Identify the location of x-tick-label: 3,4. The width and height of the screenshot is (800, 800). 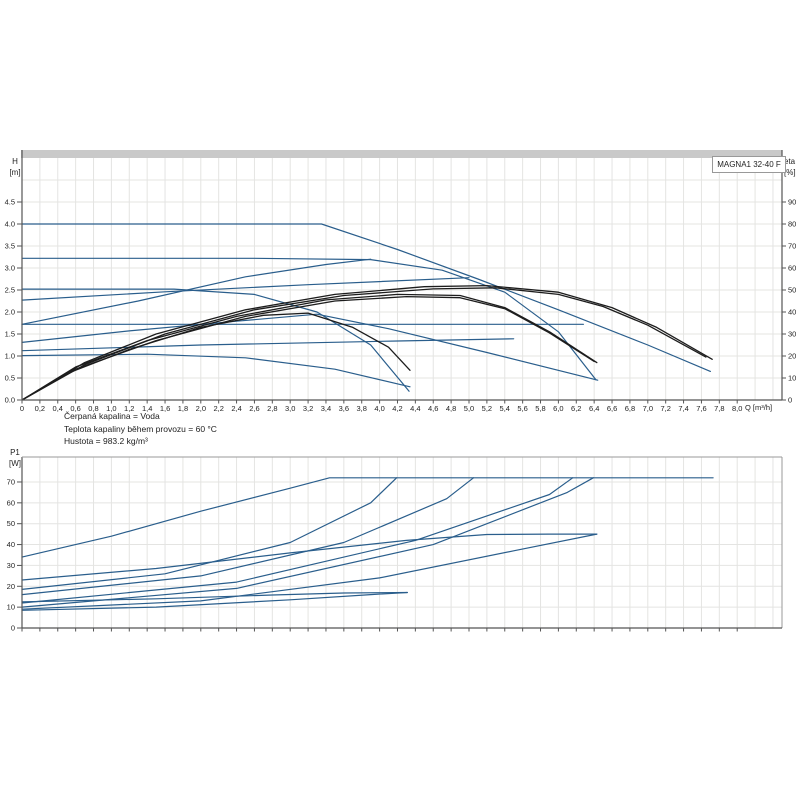
(326, 408).